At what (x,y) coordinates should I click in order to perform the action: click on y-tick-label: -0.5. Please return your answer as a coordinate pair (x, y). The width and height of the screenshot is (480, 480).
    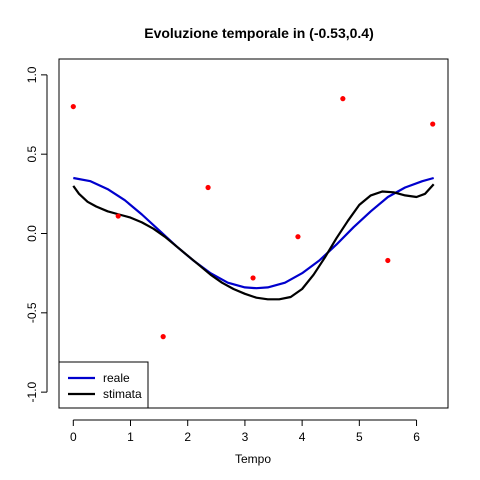
    Looking at the image, I should click on (32, 312).